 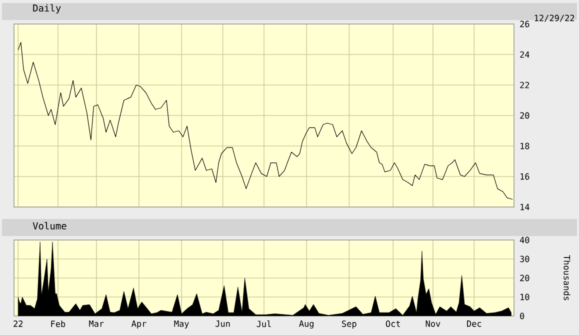 What do you see at coordinates (554, 18) in the screenshot?
I see `text: 12/29/22` at bounding box center [554, 18].